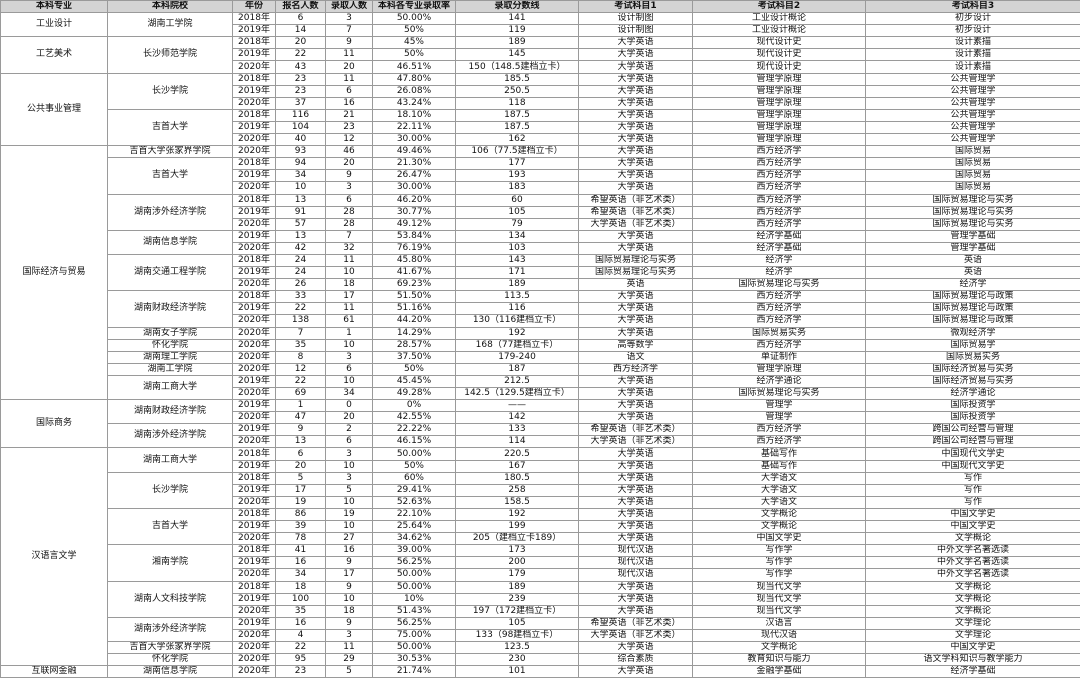 The width and height of the screenshot is (1080, 678). What do you see at coordinates (972, 575) in the screenshot?
I see `data-cell: 中外文学名著选读` at bounding box center [972, 575].